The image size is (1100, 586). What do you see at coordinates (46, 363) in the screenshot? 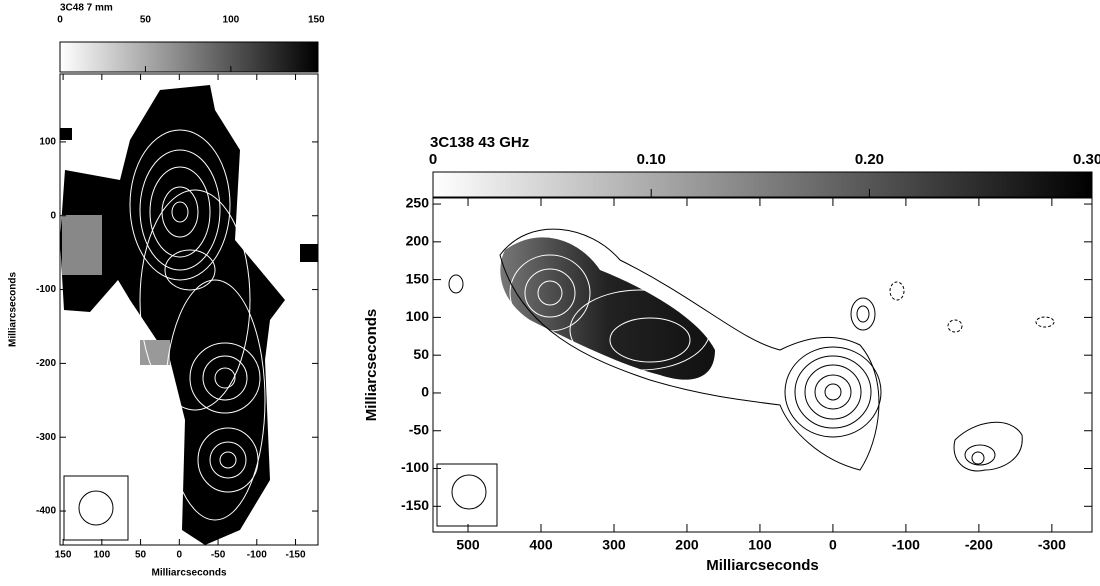
I see `y-tick-label: -200` at bounding box center [46, 363].